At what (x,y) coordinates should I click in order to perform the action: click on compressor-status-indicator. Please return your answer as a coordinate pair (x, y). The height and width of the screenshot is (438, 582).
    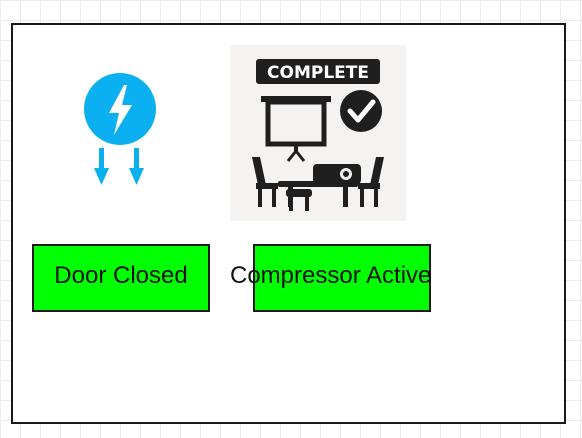
    Looking at the image, I should click on (342, 278).